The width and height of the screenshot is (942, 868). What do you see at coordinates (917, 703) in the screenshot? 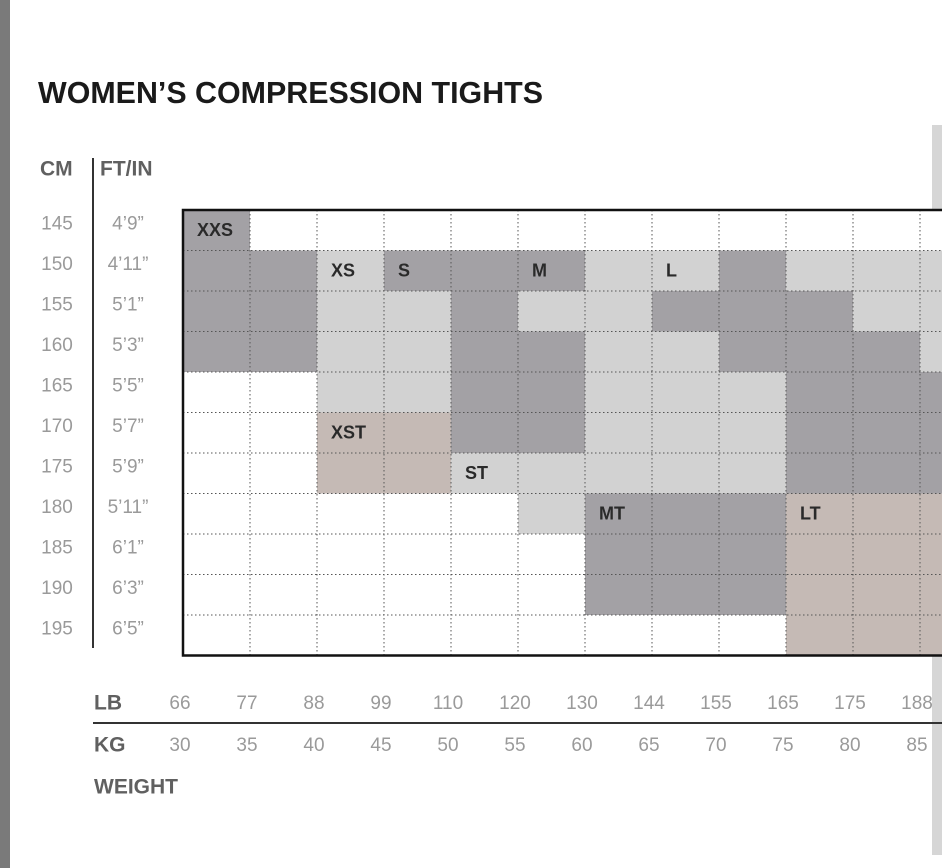
I see `lb-value: 188` at bounding box center [917, 703].